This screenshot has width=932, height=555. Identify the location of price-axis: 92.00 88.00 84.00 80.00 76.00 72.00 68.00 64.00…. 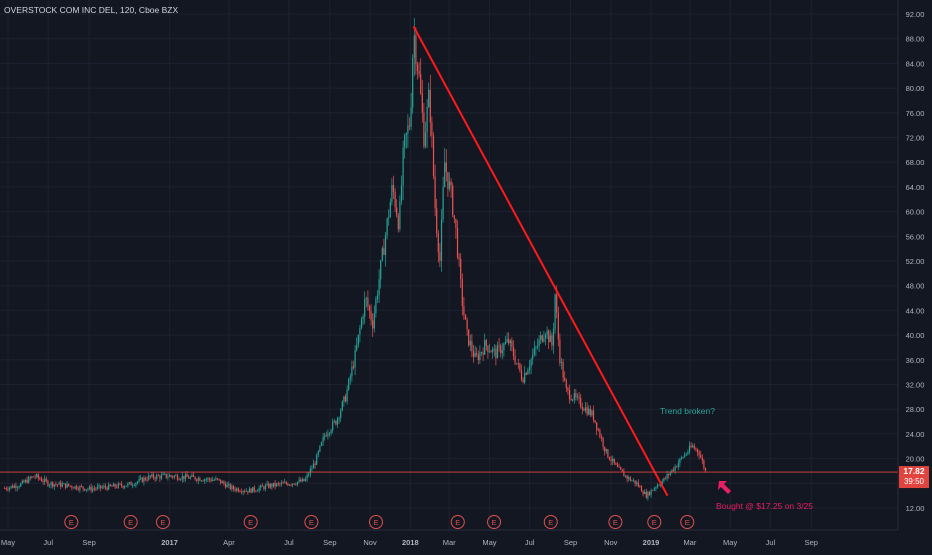
(914, 275).